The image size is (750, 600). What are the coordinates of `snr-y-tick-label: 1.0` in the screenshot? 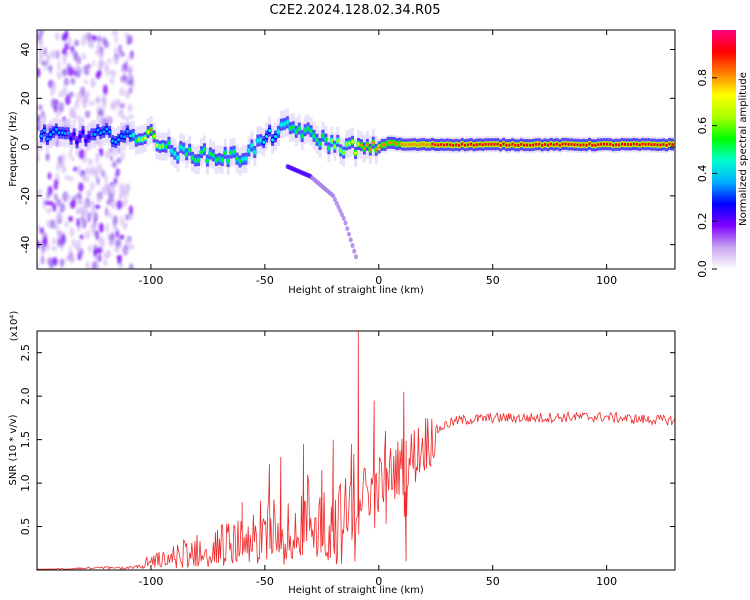 It's located at (25, 483).